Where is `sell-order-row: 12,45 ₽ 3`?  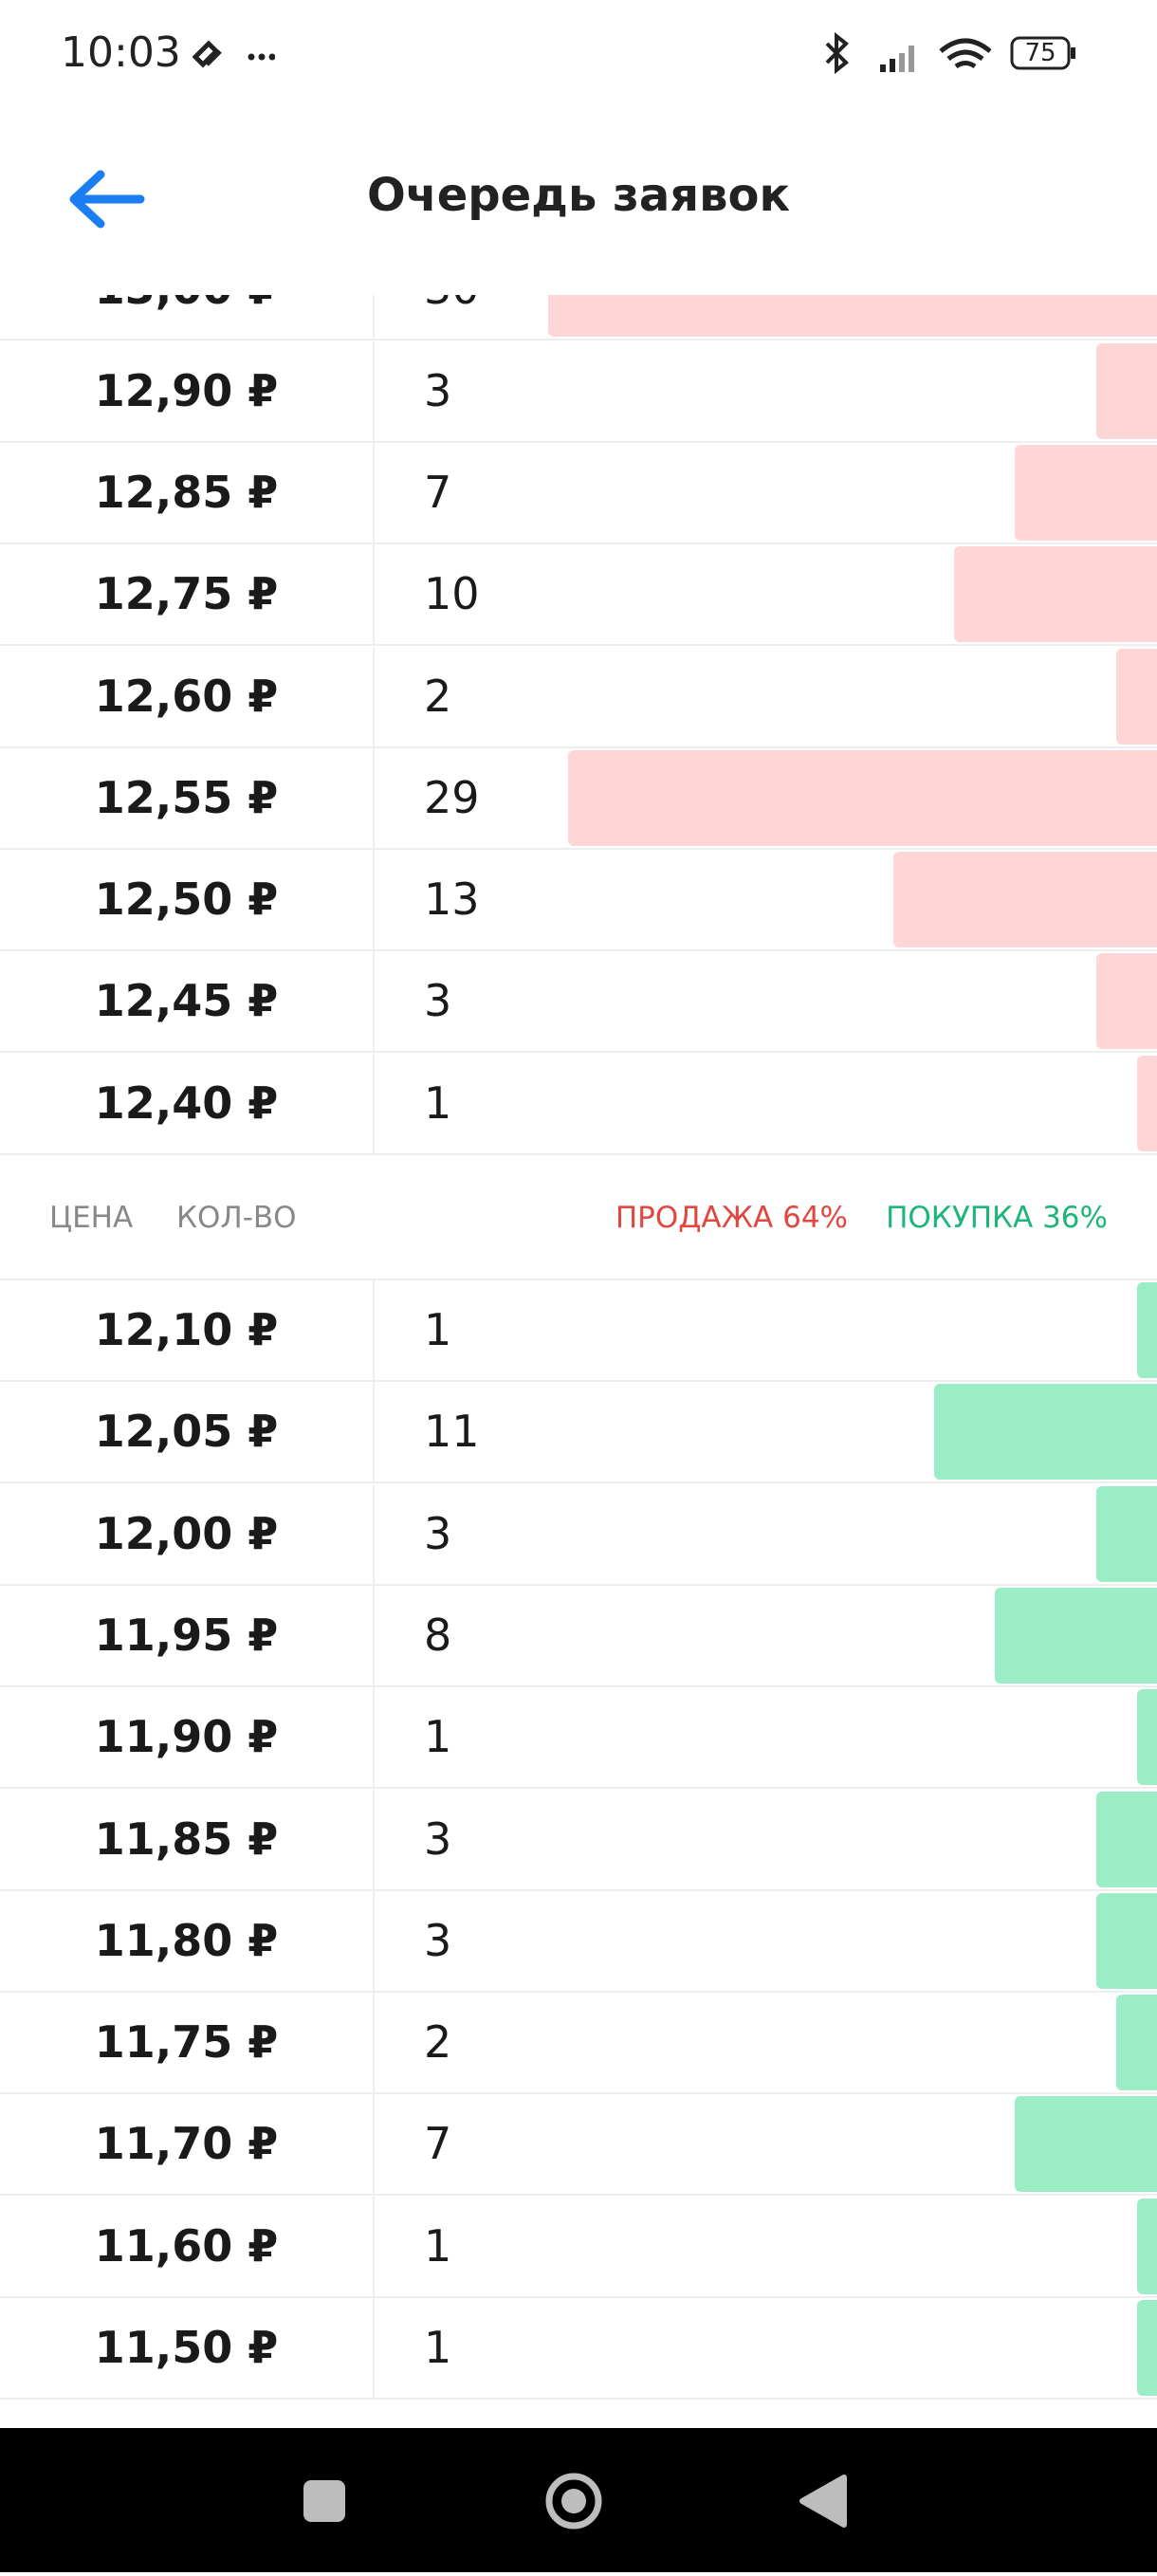
sell-order-row: 12,45 ₽ 3 is located at coordinates (578, 1002).